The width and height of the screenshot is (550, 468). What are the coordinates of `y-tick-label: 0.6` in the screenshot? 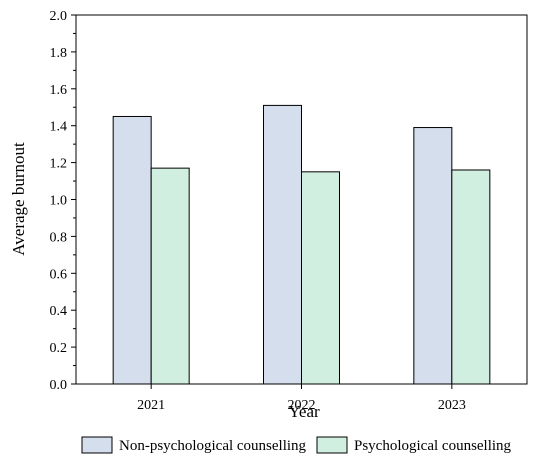 It's located at (59, 274).